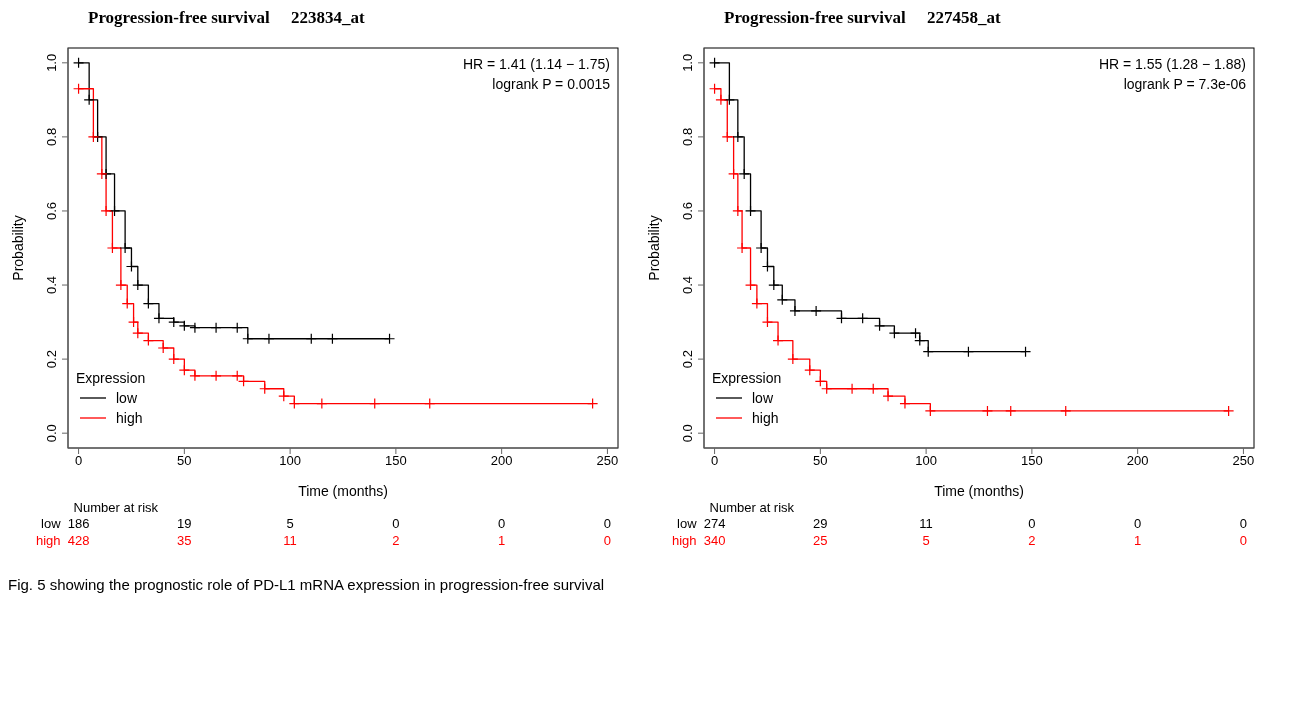 This screenshot has height=710, width=1292. What do you see at coordinates (343, 491) in the screenshot?
I see `x-axis-title: Time (months)` at bounding box center [343, 491].